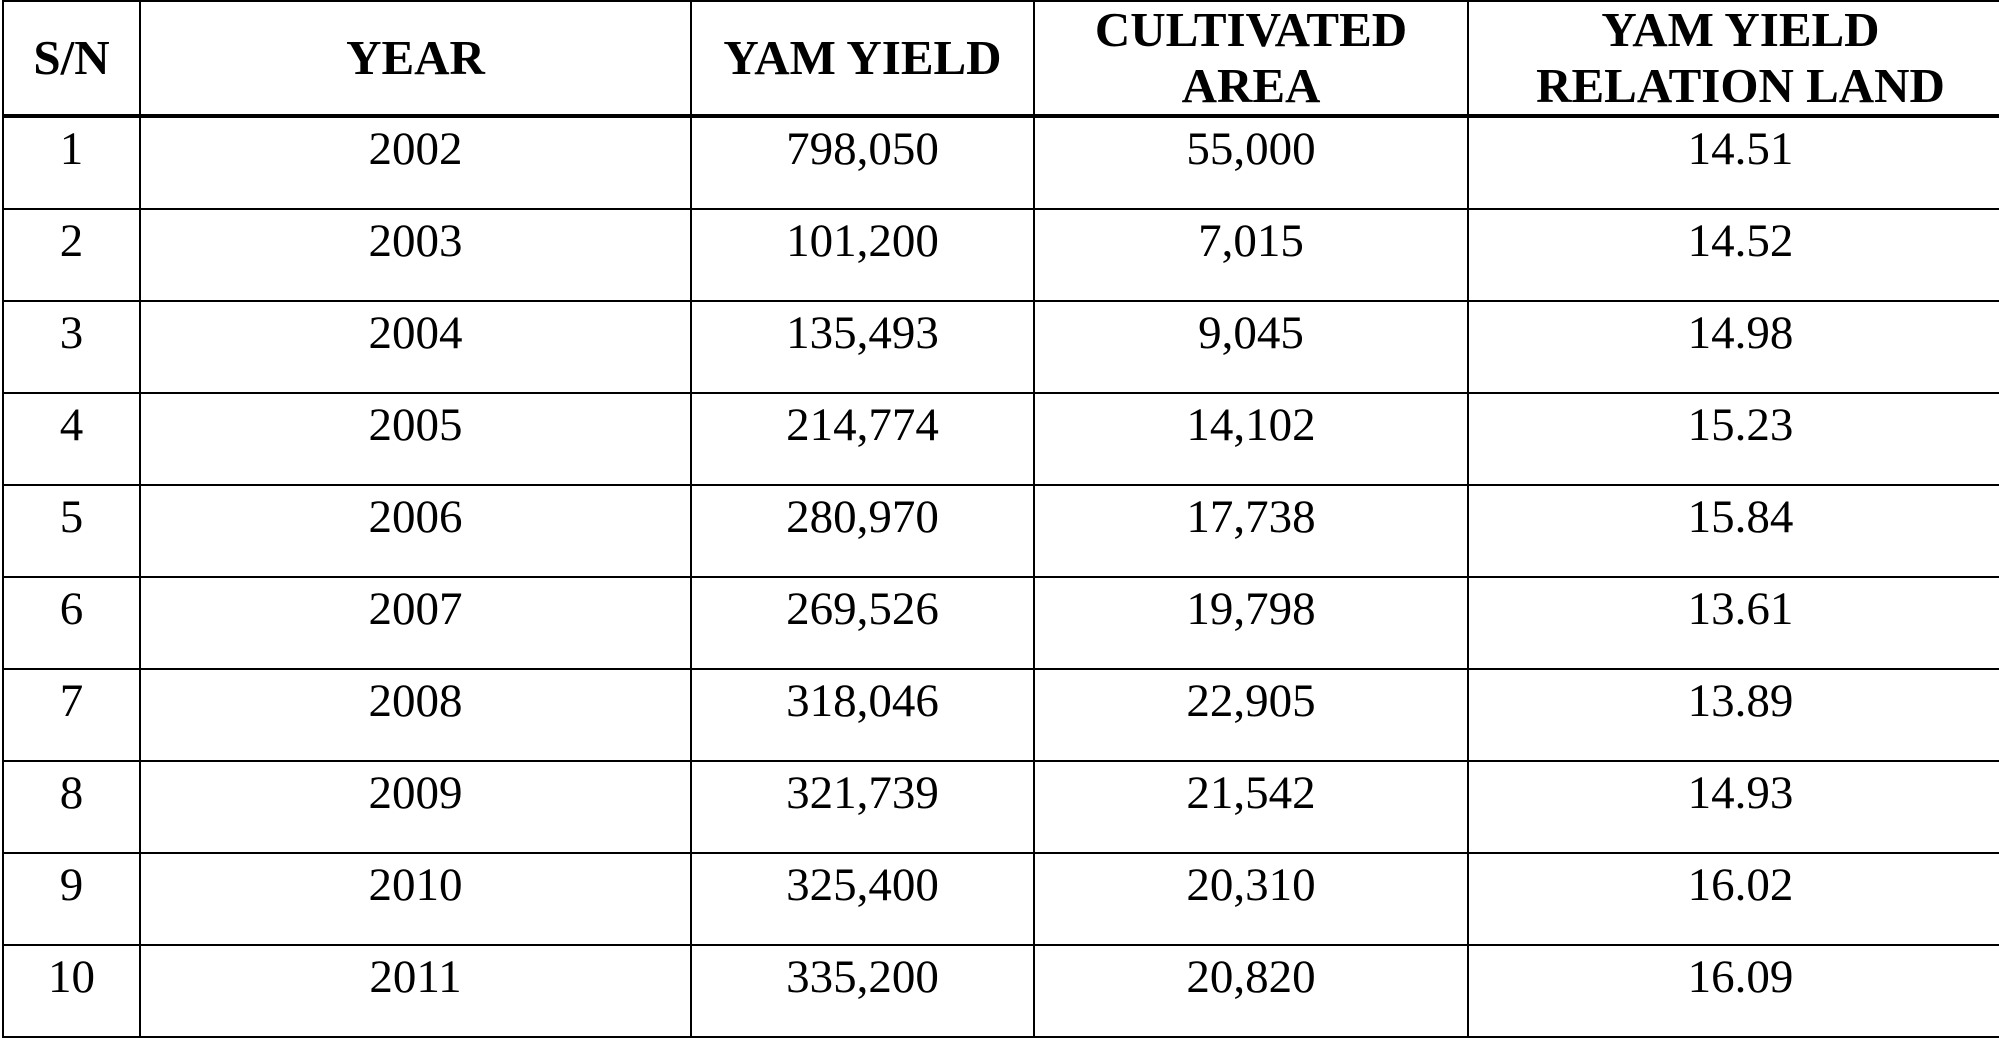 This screenshot has height=1038, width=1999. I want to click on table-cell: 8, so click(71, 807).